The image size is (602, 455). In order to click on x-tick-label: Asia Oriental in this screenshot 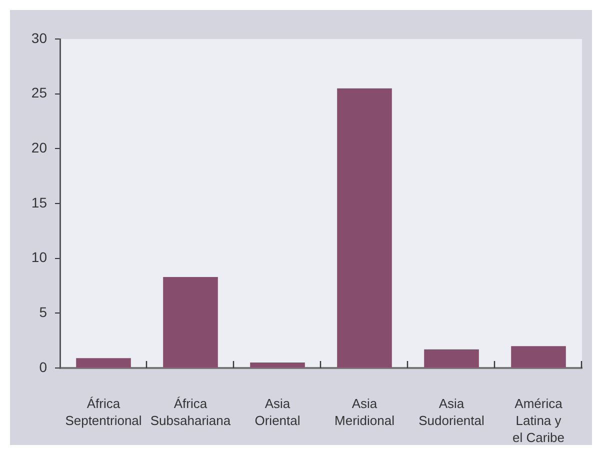, I will do `click(277, 412)`.